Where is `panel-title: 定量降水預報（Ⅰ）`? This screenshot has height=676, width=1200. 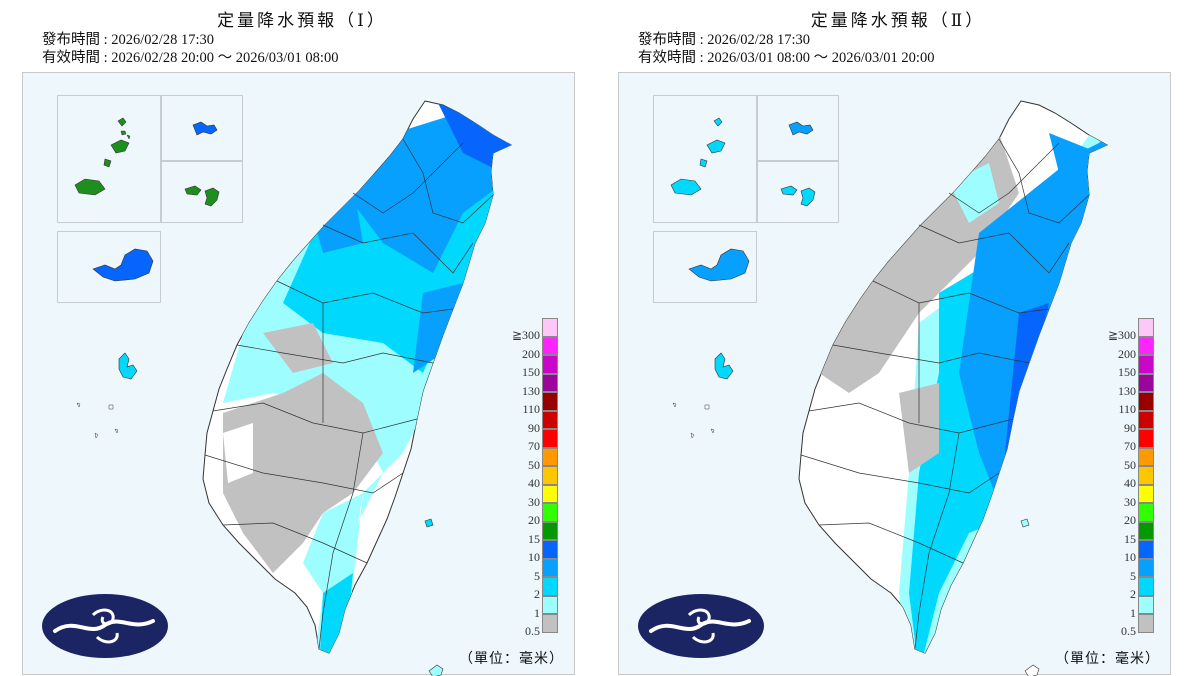
panel-title: 定量降水預報（Ⅰ） is located at coordinates (302, 21).